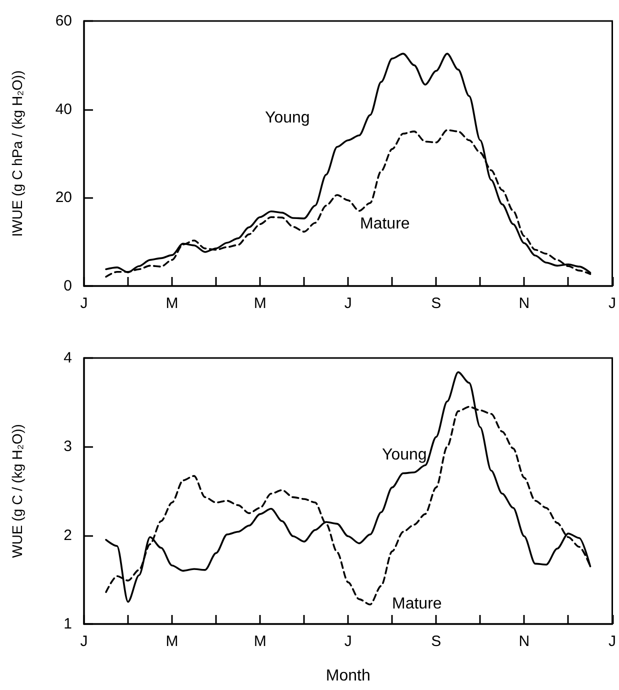  What do you see at coordinates (63, 21) in the screenshot?
I see `y-tick-label: 60` at bounding box center [63, 21].